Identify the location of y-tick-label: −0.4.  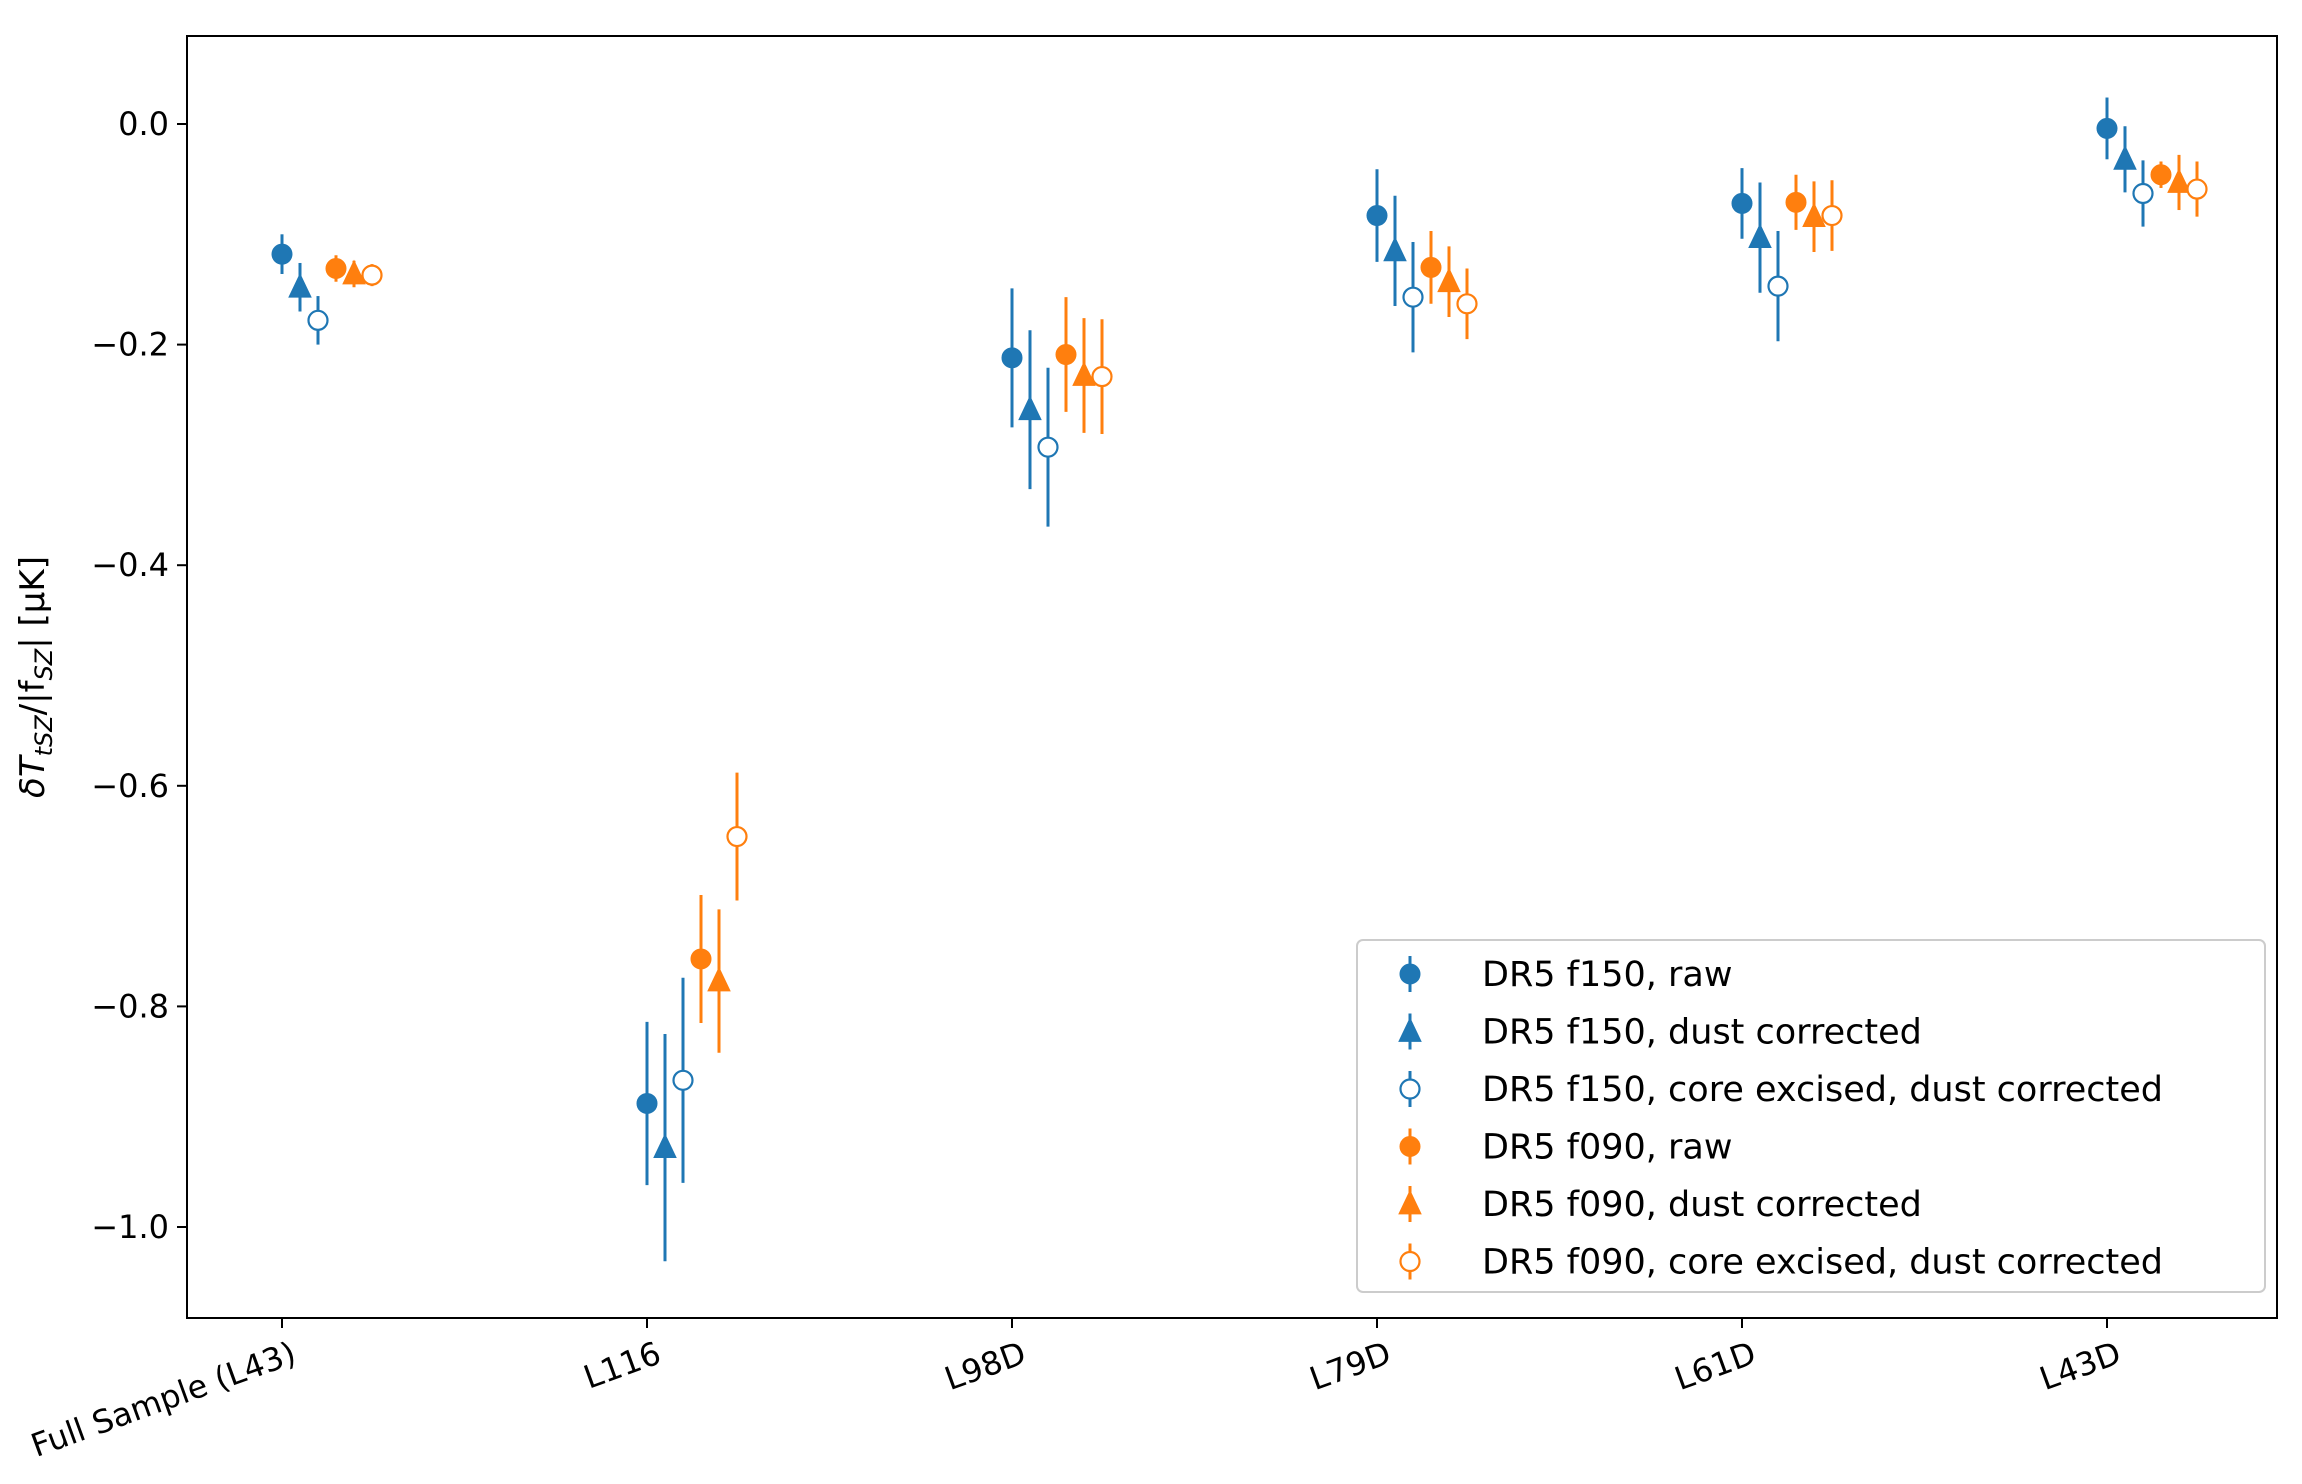
(130, 565).